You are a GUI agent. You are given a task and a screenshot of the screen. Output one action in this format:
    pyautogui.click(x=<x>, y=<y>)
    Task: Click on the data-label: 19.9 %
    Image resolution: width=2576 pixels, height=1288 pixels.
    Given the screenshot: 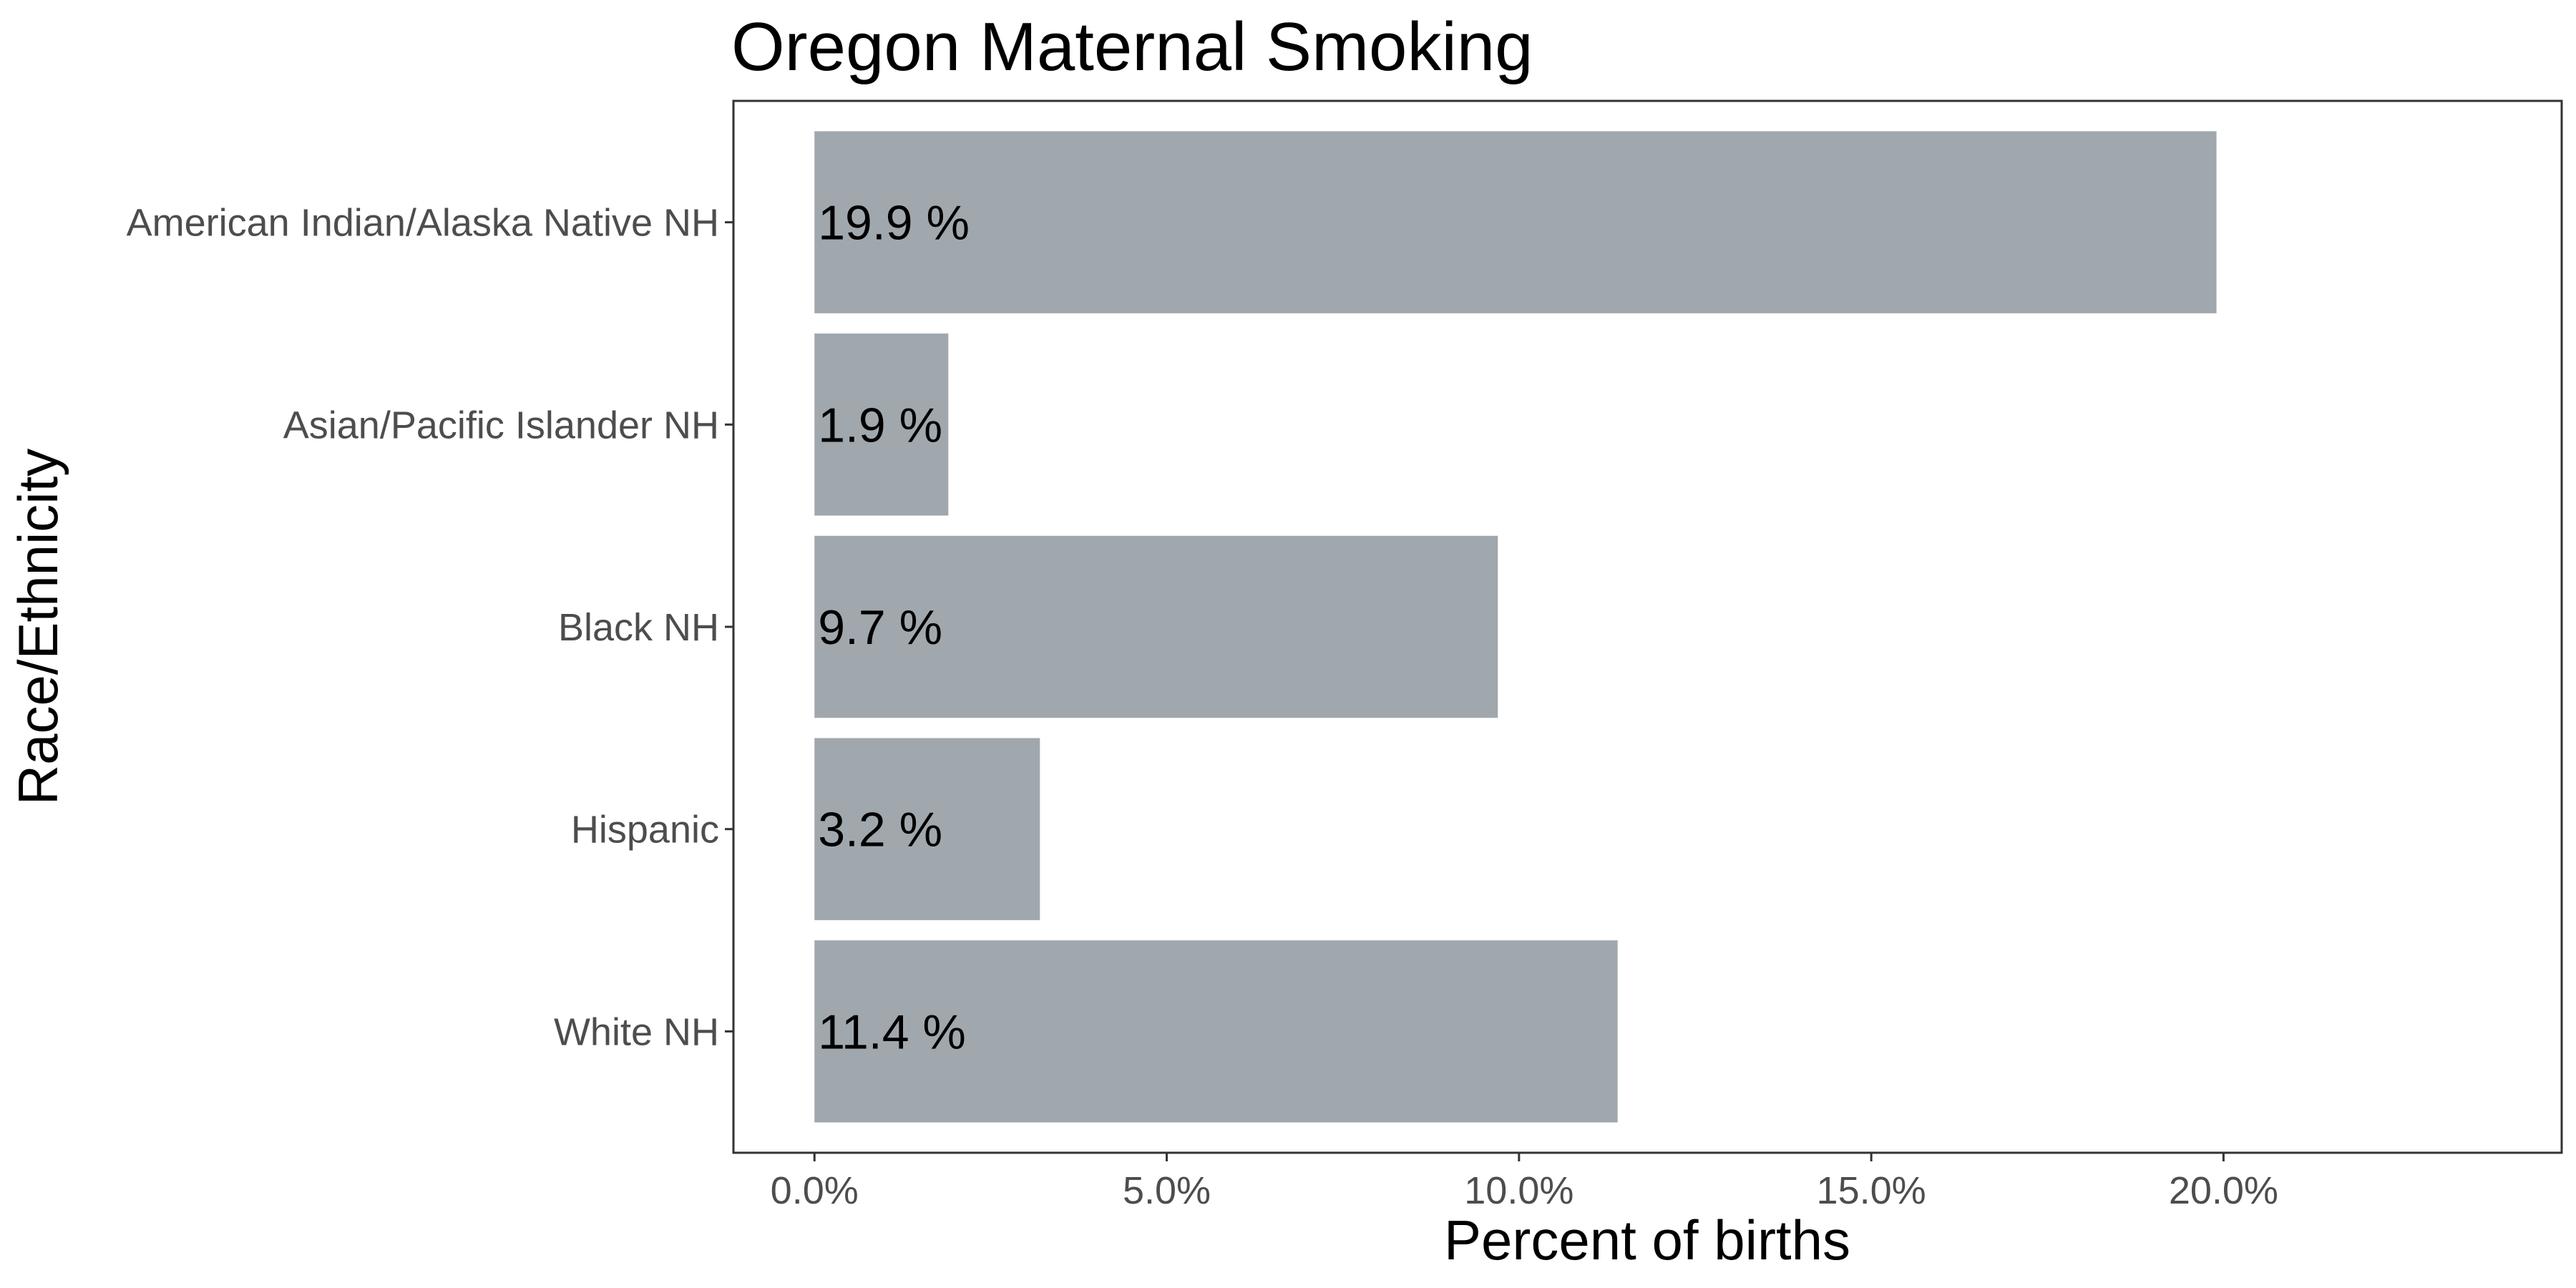 What is the action you would take?
    pyautogui.click(x=894, y=223)
    